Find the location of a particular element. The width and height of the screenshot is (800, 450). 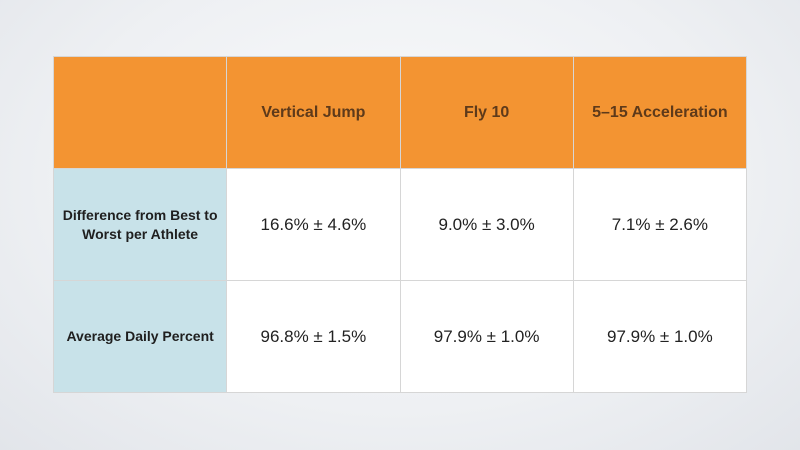

header-fly-10: Fly 10 is located at coordinates (486, 112).